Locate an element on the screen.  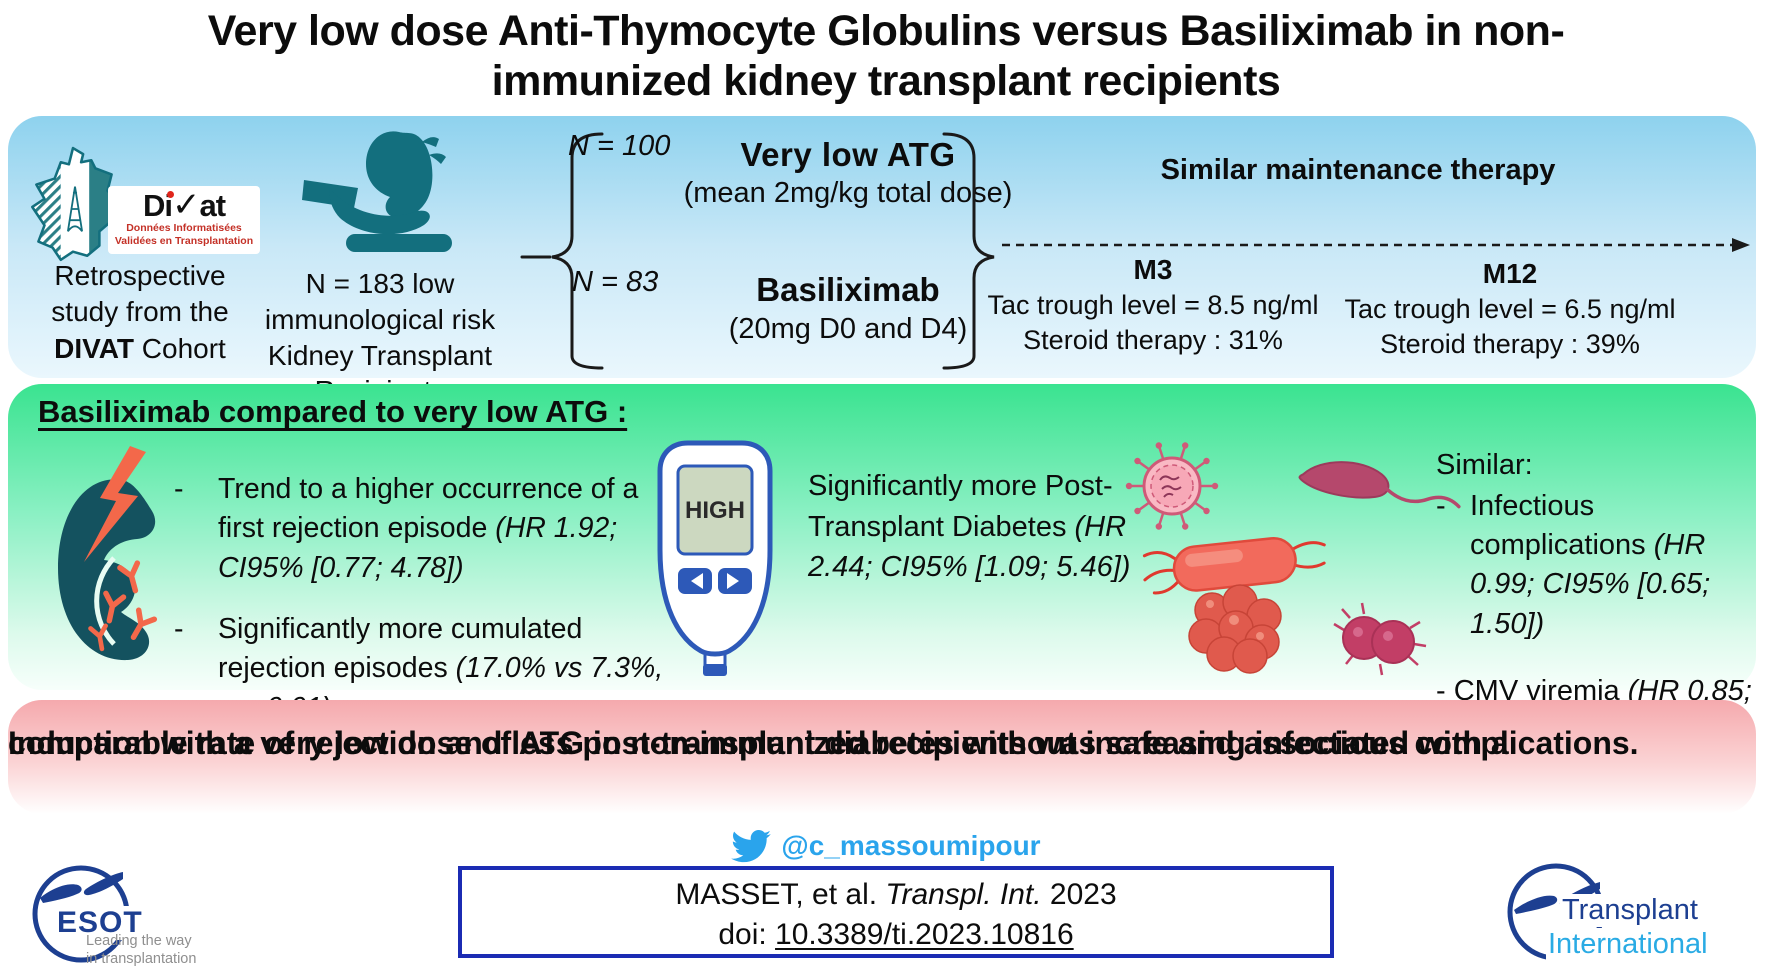
title-line-2: immunized kidney transplant recipients is located at coordinates (886, 81).